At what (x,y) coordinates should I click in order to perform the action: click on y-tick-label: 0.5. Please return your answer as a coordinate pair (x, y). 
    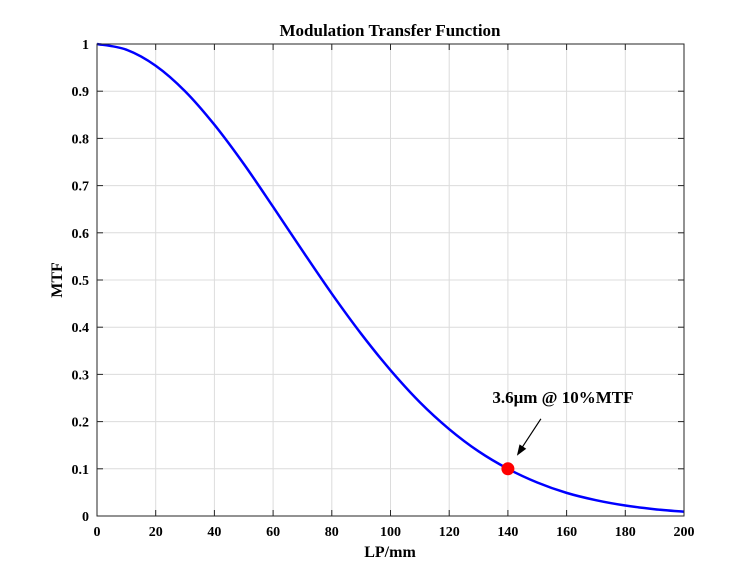
    Looking at the image, I should click on (81, 281).